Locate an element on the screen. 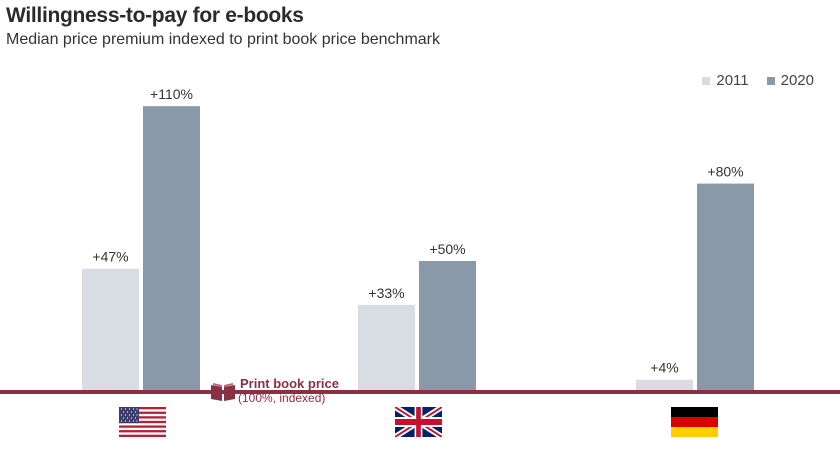  legend-item-2011: 2011 is located at coordinates (725, 80).